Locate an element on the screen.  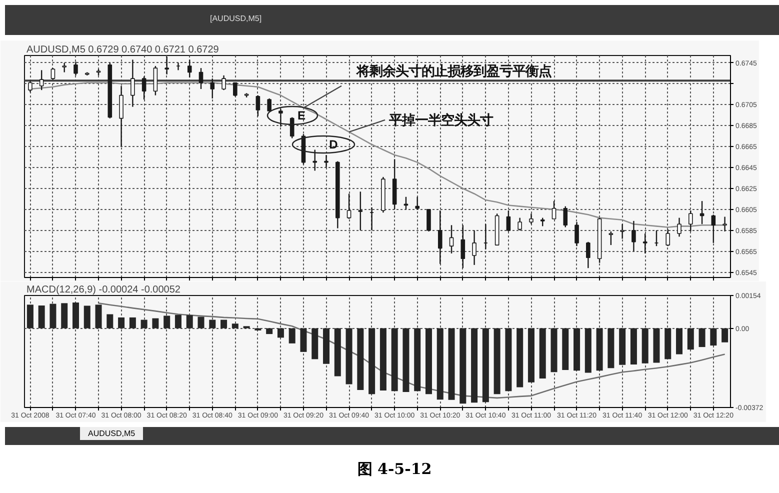
annotation: D is located at coordinates (333, 145).